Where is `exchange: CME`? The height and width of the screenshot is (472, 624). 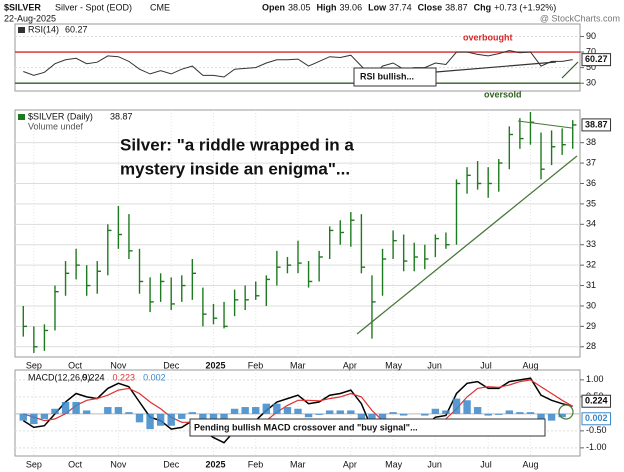 exchange: CME is located at coordinates (160, 7).